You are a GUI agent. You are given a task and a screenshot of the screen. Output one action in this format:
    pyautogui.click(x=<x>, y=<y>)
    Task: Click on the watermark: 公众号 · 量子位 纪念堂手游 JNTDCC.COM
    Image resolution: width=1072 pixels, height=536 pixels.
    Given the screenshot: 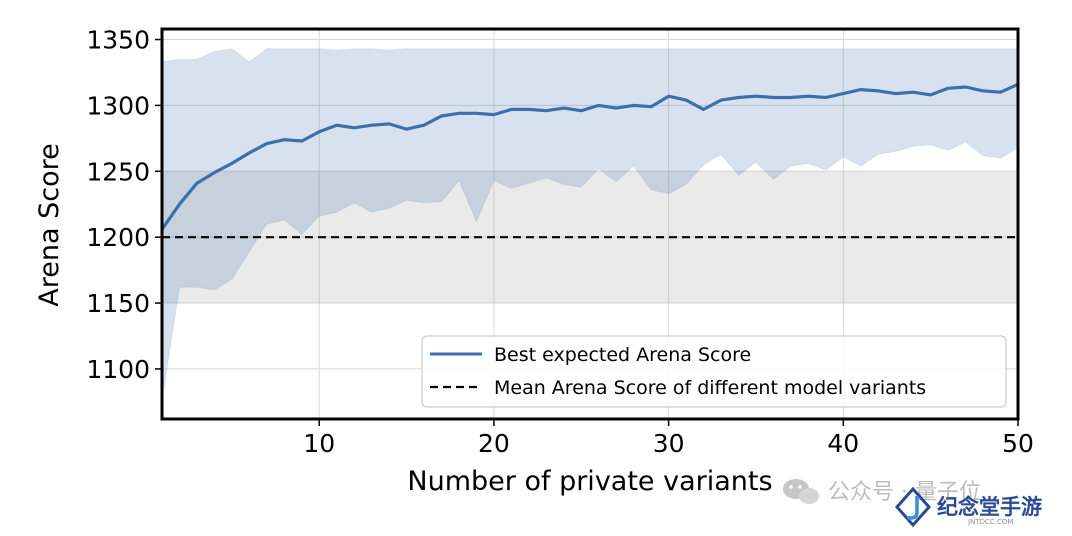 What is the action you would take?
    pyautogui.click(x=912, y=503)
    